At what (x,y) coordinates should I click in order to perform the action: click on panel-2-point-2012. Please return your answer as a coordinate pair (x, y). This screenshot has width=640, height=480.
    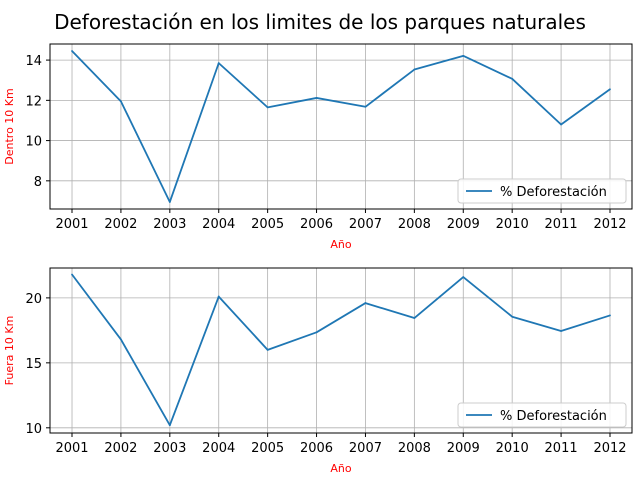
    Looking at the image, I should click on (610, 315).